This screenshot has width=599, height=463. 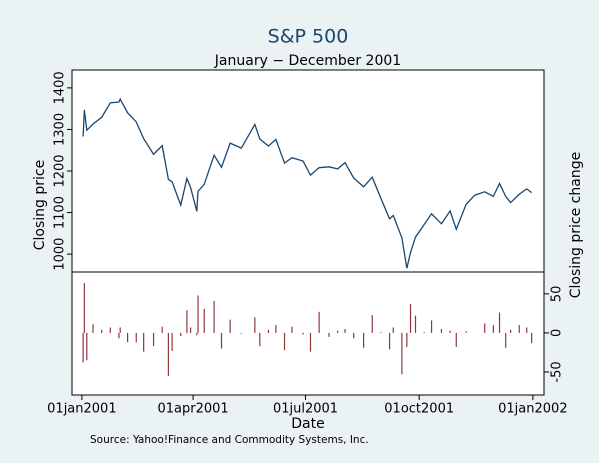 I want to click on x-tick-label: 01apr2001, so click(x=192, y=409).